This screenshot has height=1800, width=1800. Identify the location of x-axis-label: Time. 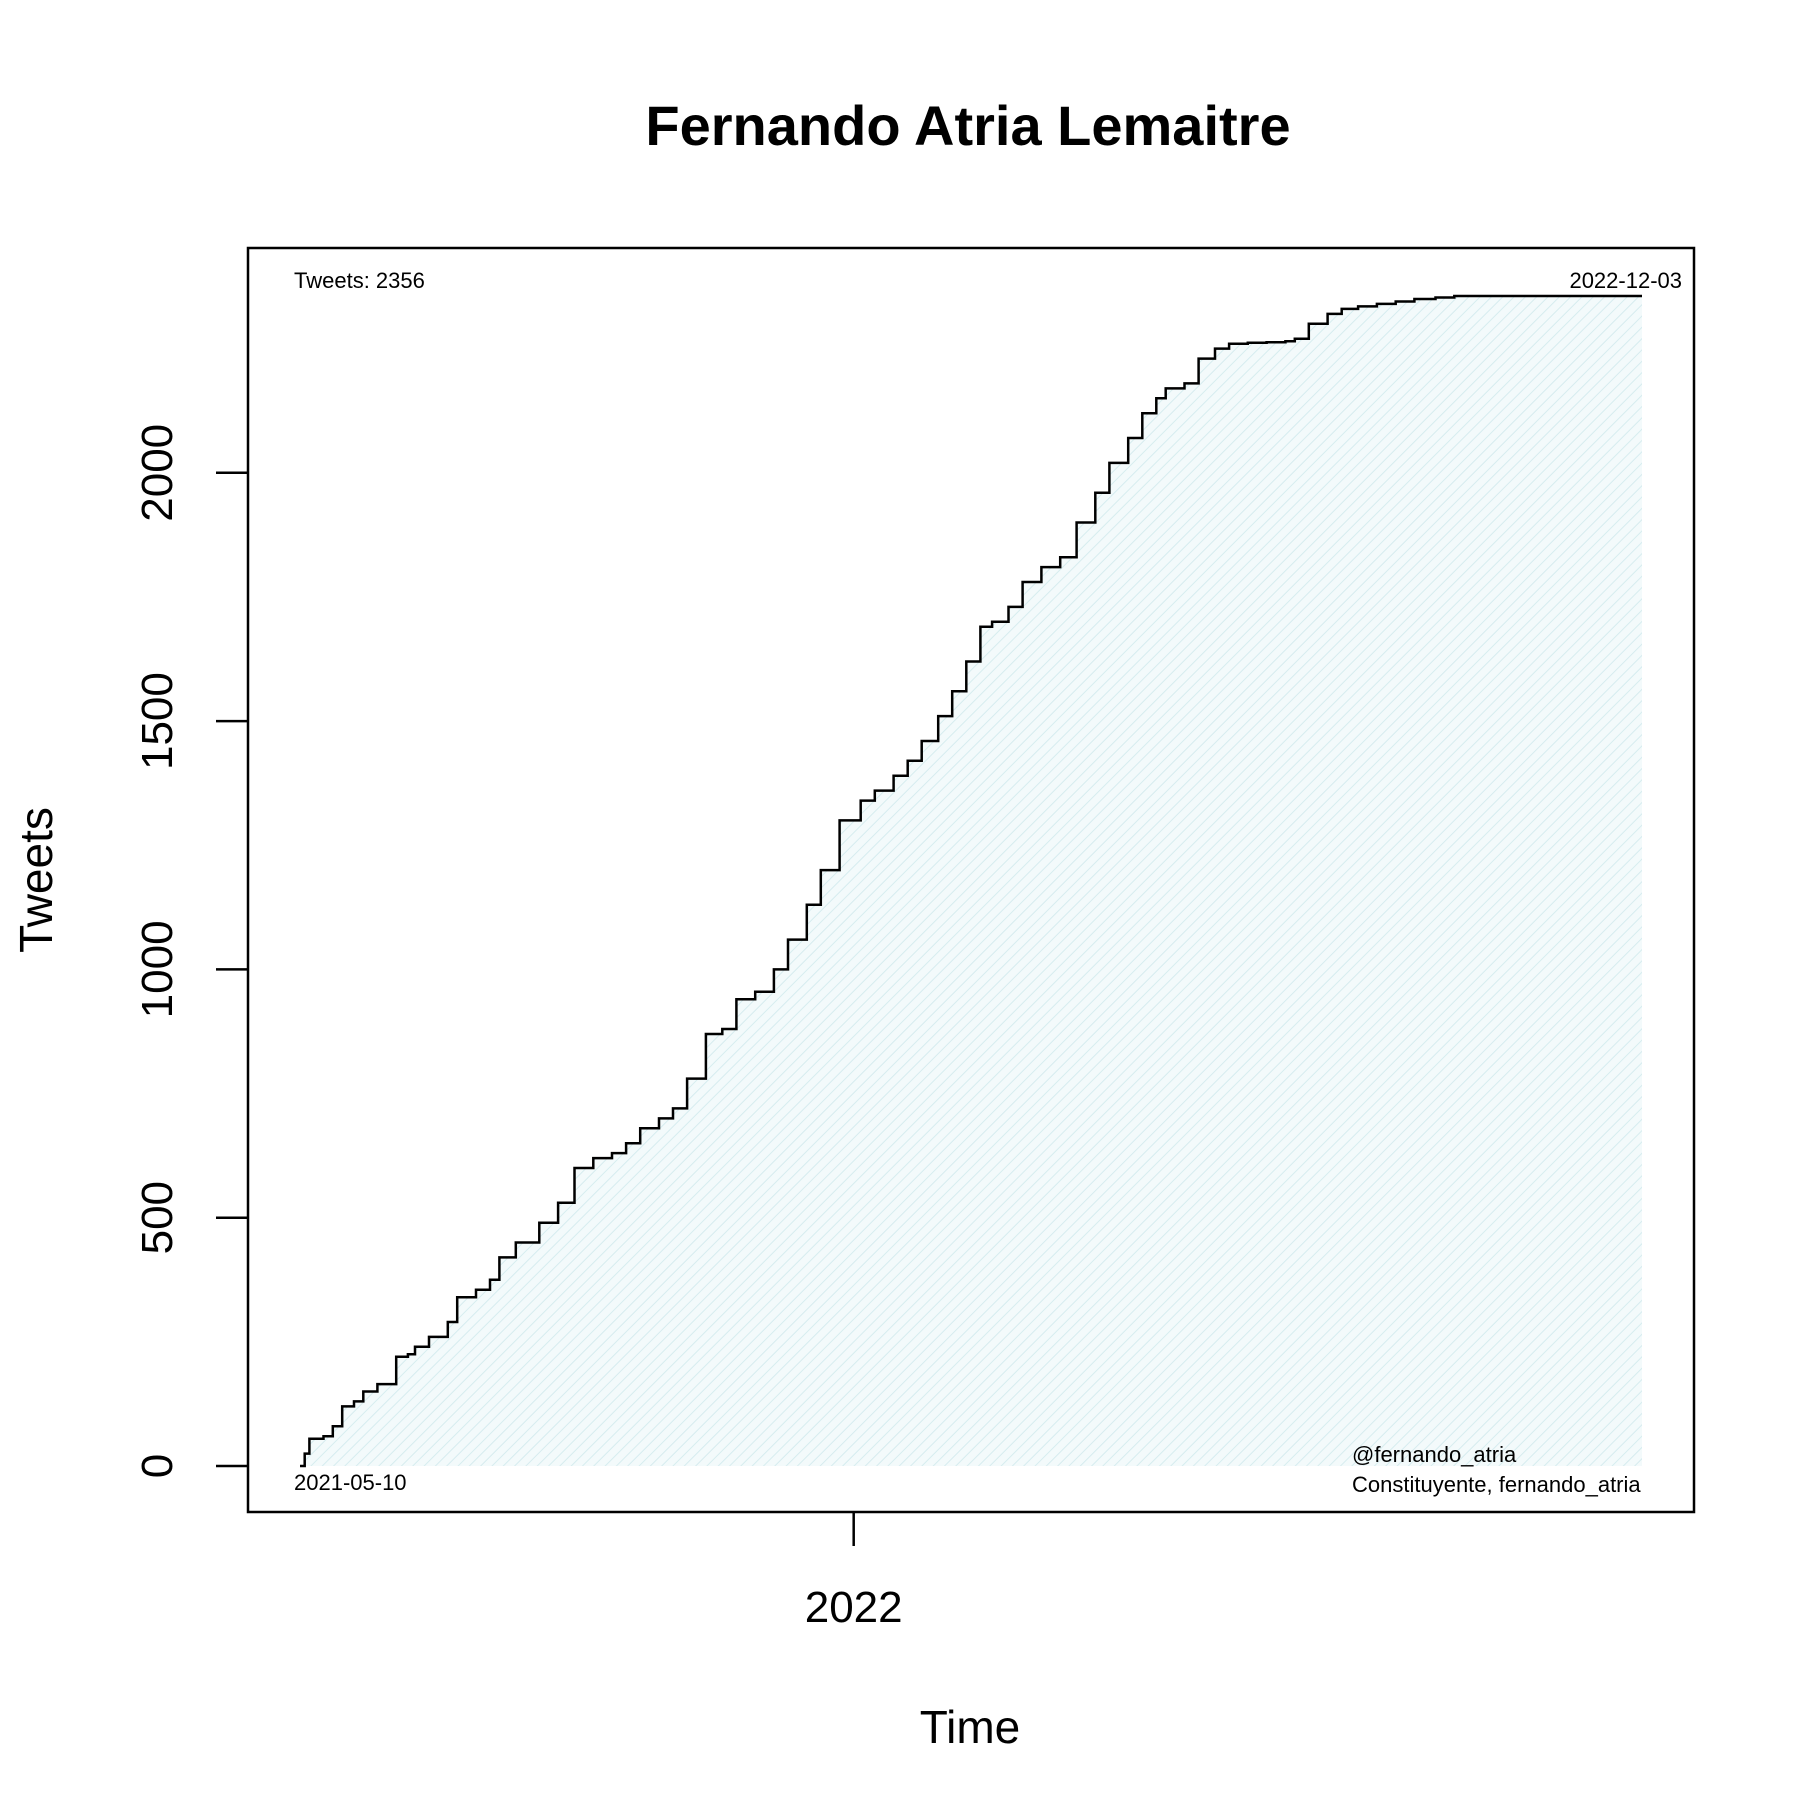
(970, 1727).